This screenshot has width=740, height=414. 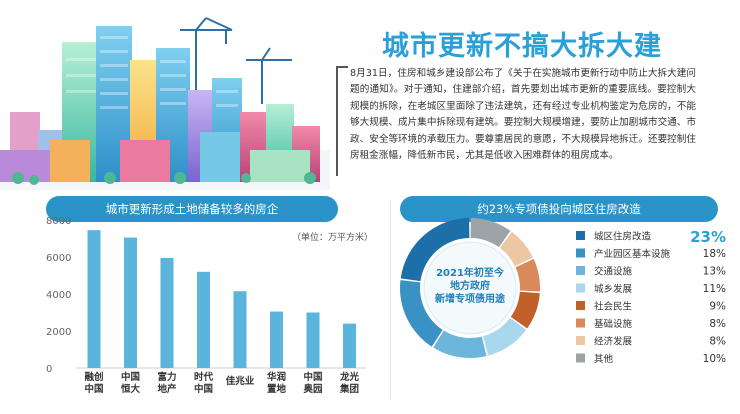 I want to click on legend-percent: 18%, so click(x=714, y=254).